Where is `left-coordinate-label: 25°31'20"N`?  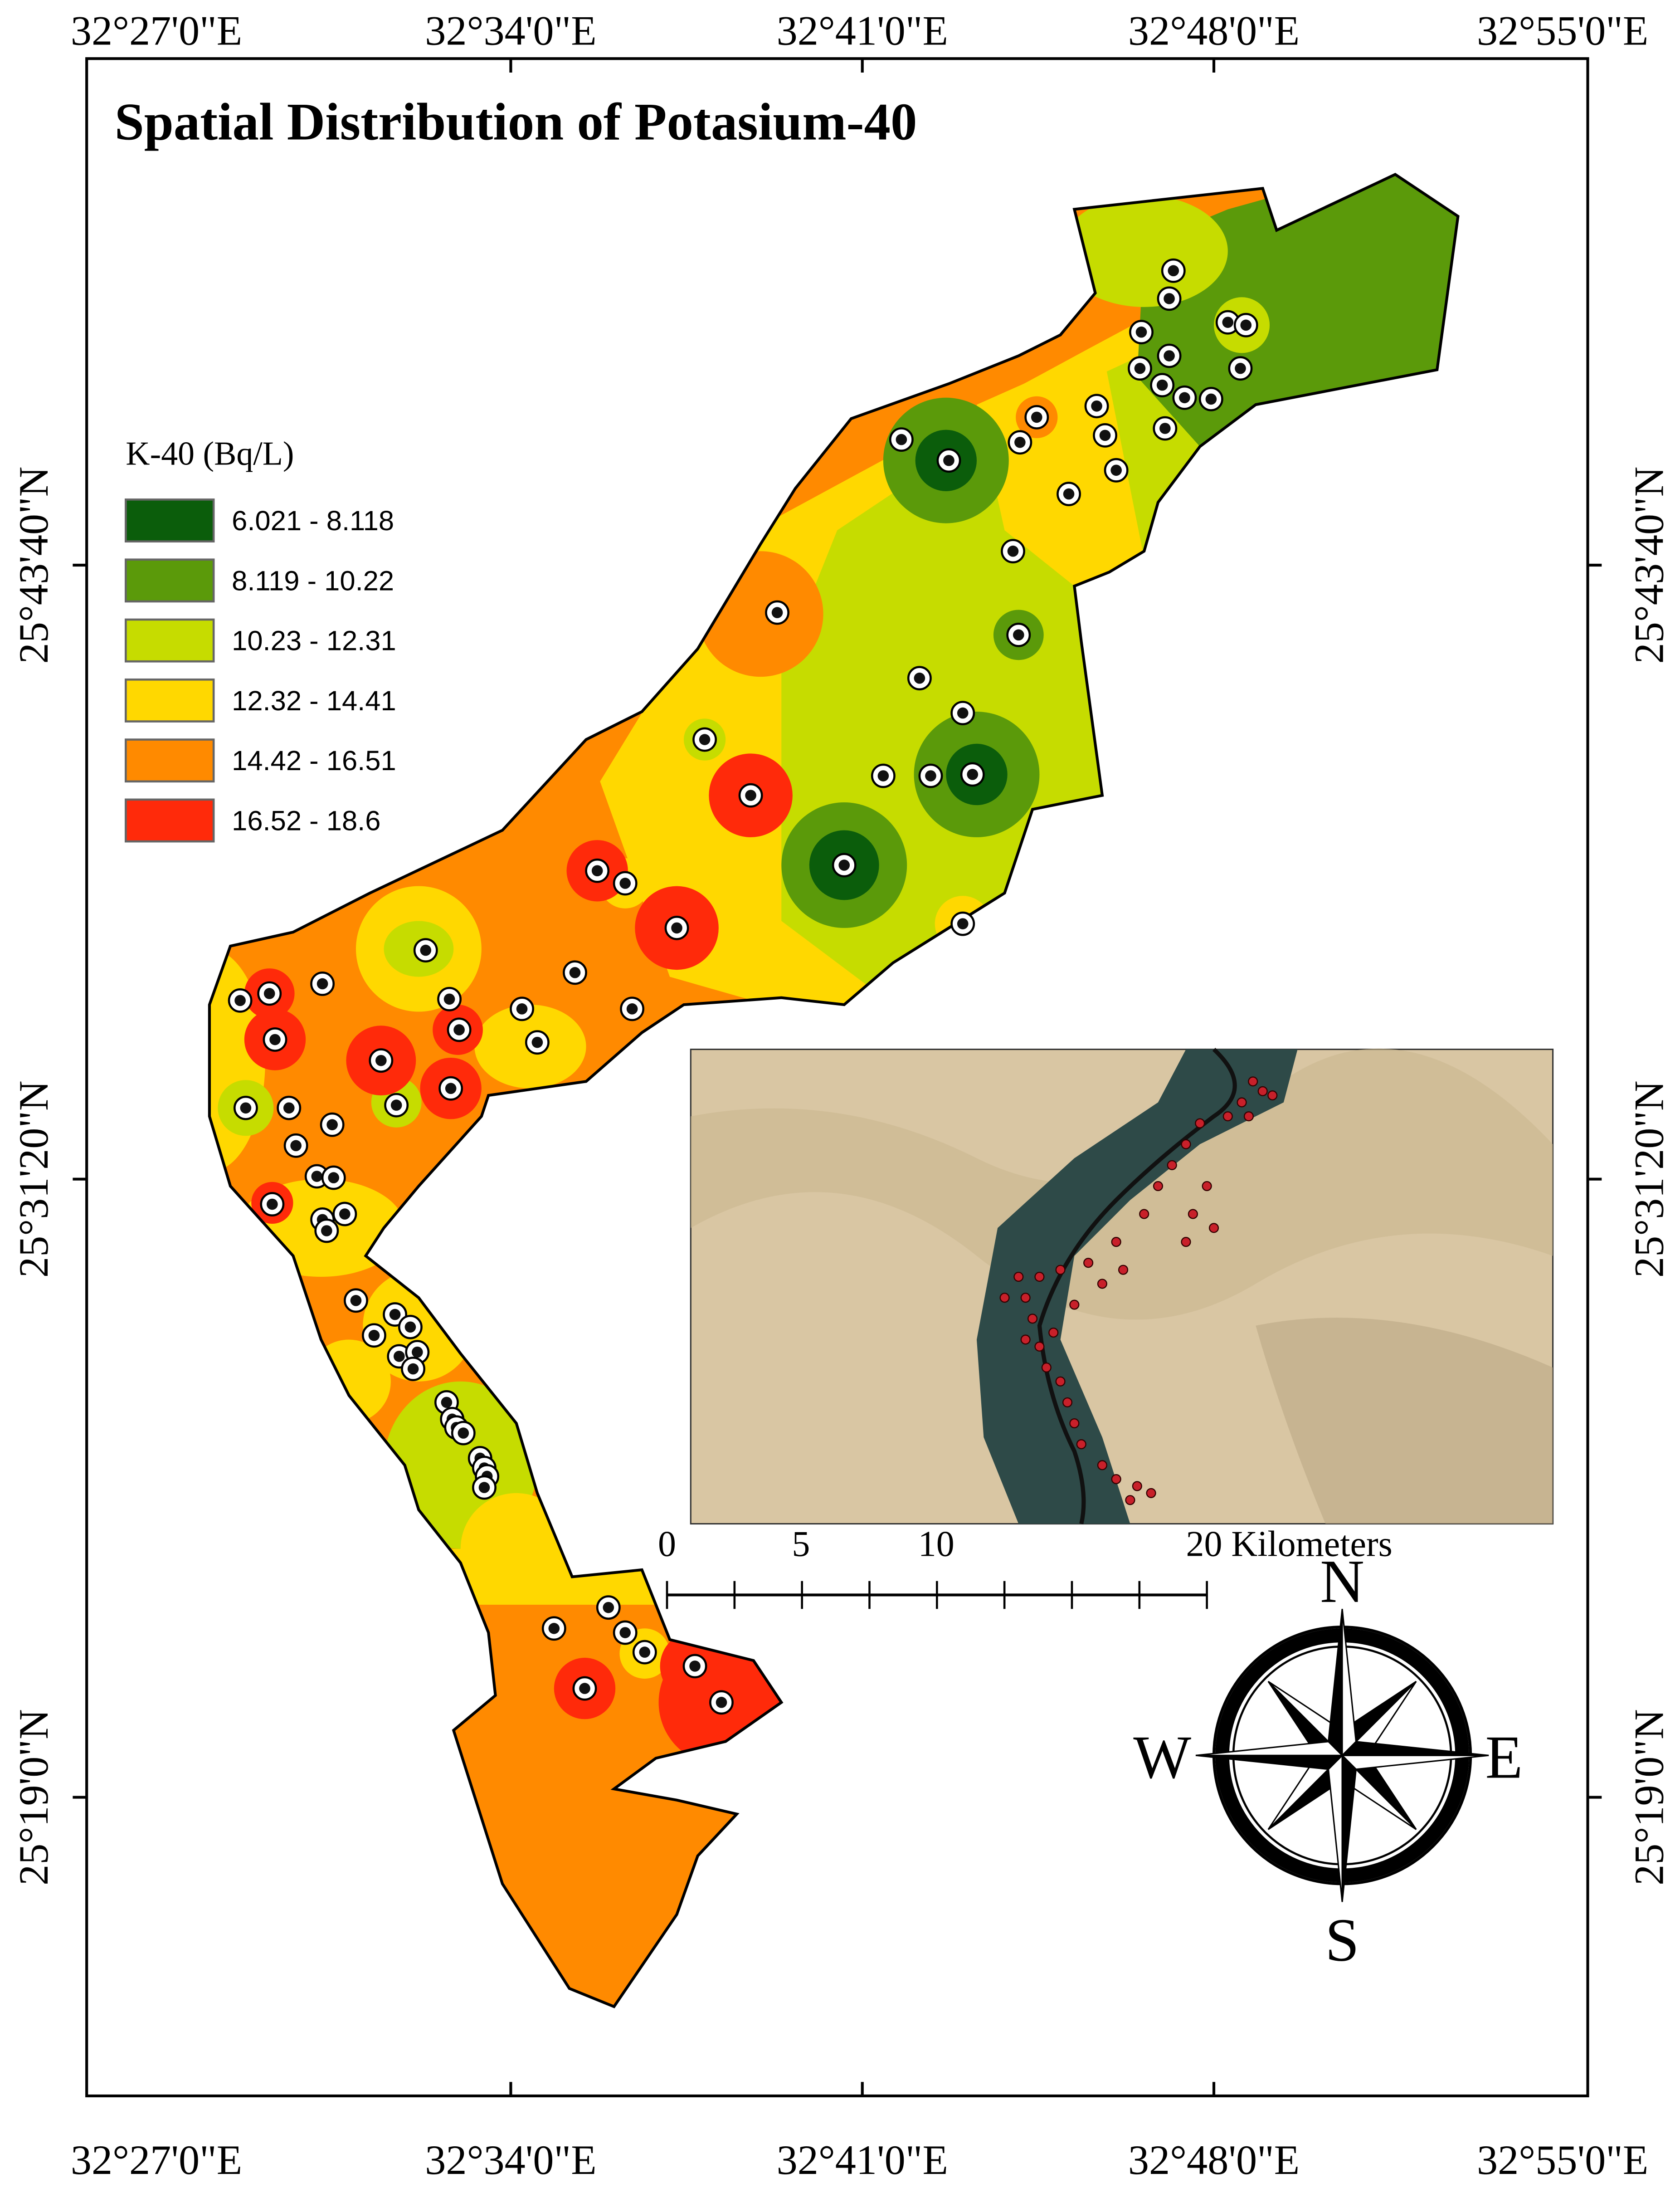
left-coordinate-label: 25°31'20"N is located at coordinates (33, 1179).